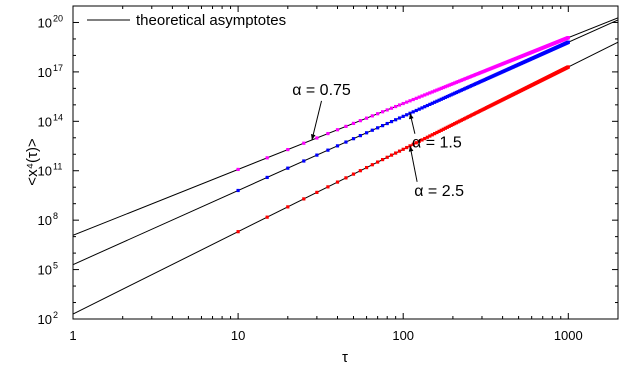  What do you see at coordinates (55, 216) in the screenshot?
I see `y-tick-label-exp-2: 8` at bounding box center [55, 216].